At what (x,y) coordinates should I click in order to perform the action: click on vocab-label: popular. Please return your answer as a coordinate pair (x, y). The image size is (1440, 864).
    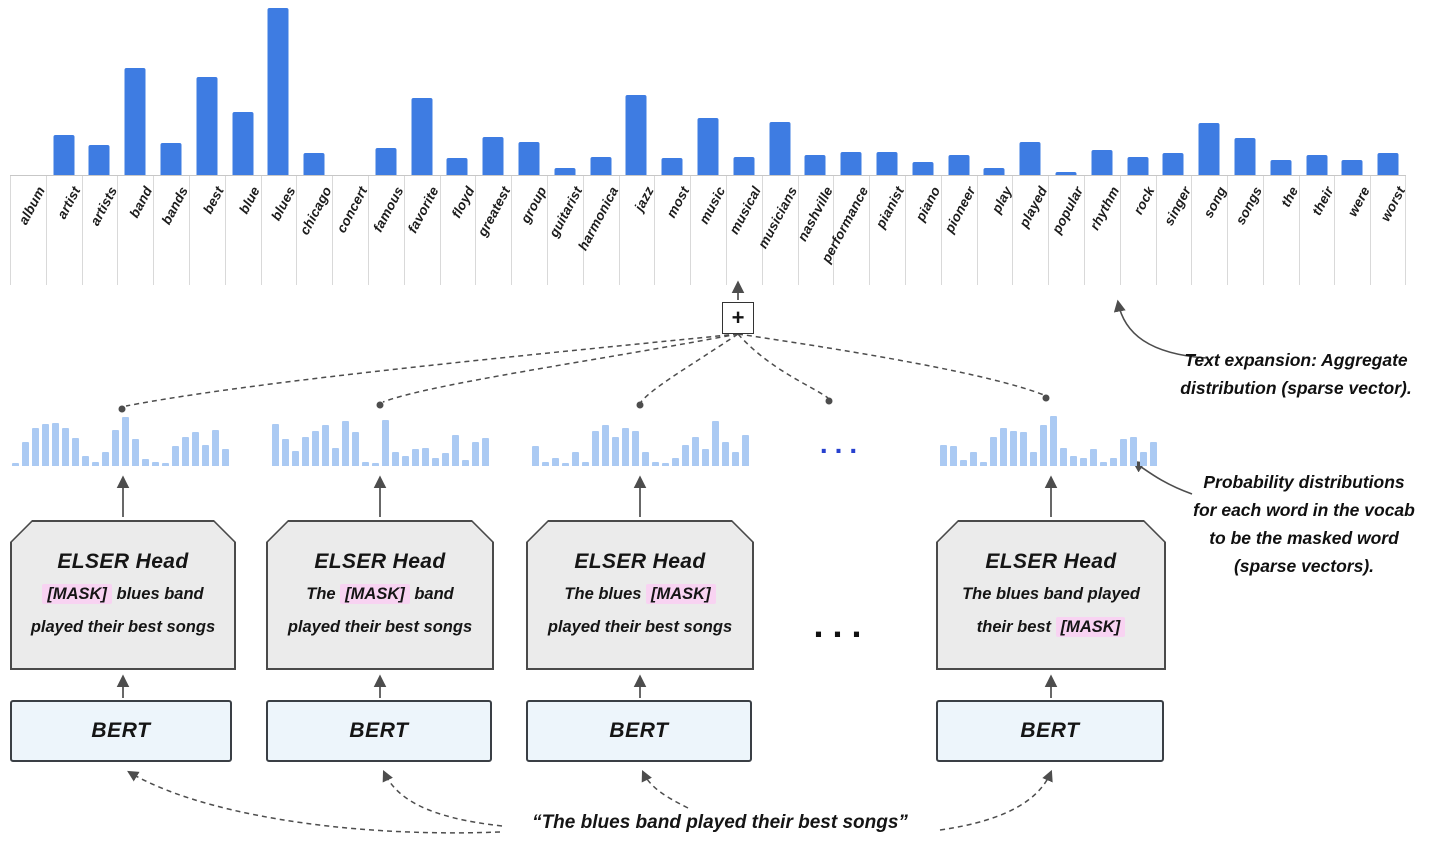
    Looking at the image, I should click on (1068, 210).